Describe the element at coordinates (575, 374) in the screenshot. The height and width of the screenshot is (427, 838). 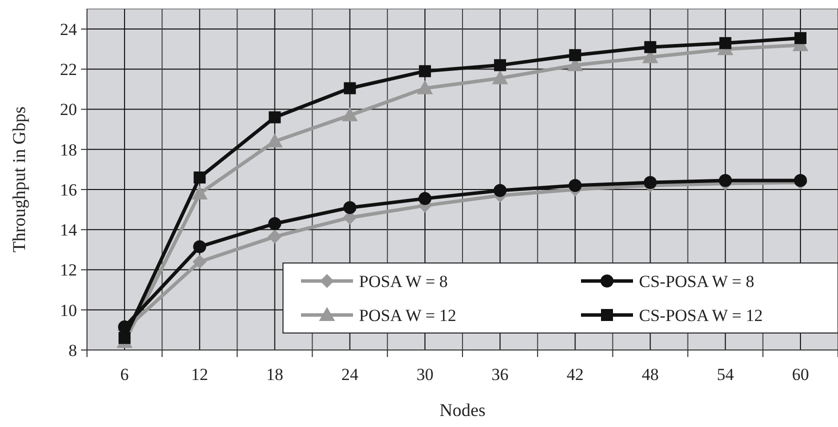
I see `x-tick-label: 42` at that location.